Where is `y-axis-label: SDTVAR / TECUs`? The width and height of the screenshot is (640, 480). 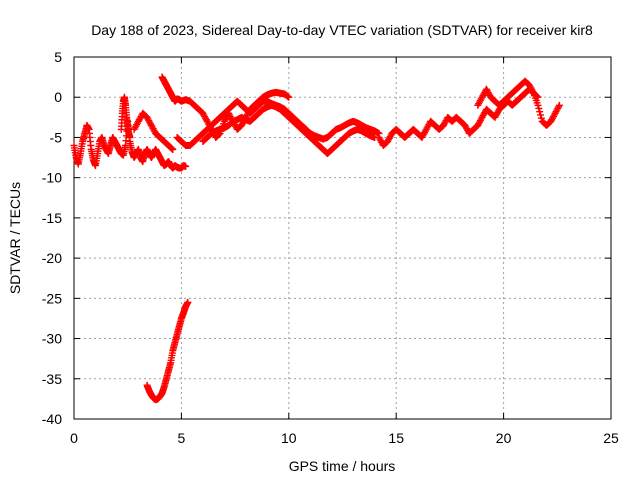 y-axis-label: SDTVAR / TECUs is located at coordinates (15, 238).